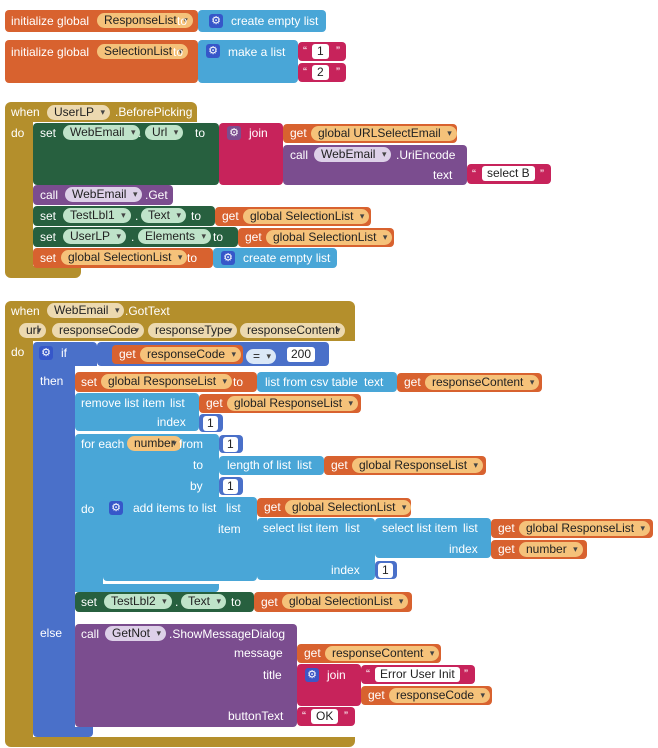 The width and height of the screenshot is (658, 748). What do you see at coordinates (193, 330) in the screenshot?
I see `param-response-type: responseType` at bounding box center [193, 330].